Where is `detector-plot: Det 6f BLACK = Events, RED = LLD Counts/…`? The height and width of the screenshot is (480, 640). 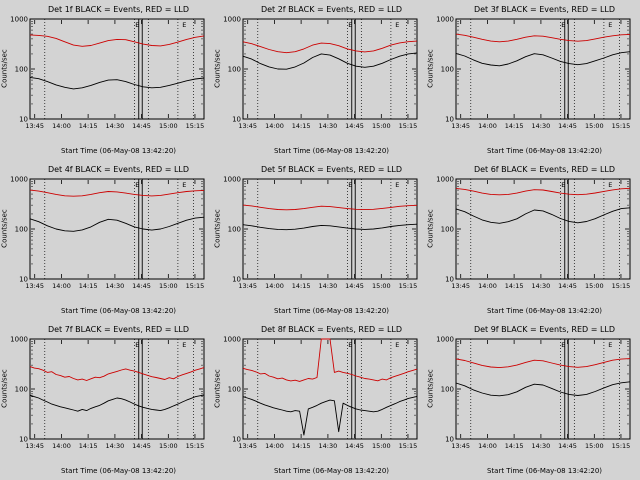 detector-plot: Det 6f BLACK = Events, RED = LLD Counts/… is located at coordinates (532, 240).